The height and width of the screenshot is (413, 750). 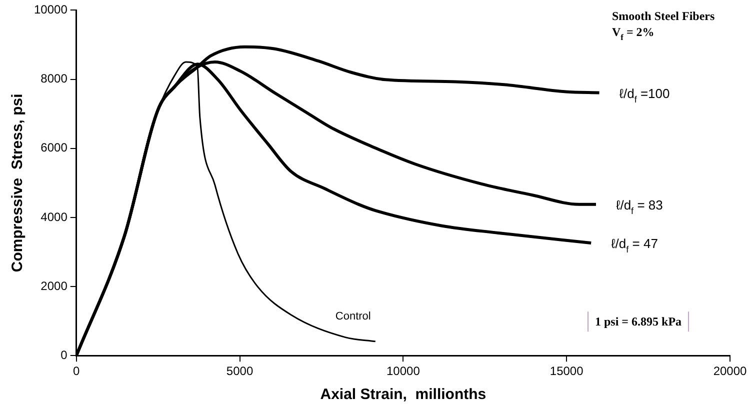 I want to click on x-tick-label: 20000, so click(x=730, y=371).